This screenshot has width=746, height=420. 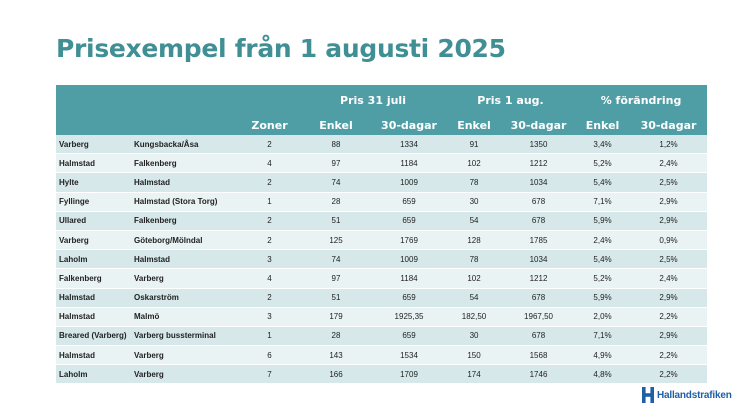 What do you see at coordinates (93, 202) in the screenshot?
I see `cell-from: Fyllinge` at bounding box center [93, 202].